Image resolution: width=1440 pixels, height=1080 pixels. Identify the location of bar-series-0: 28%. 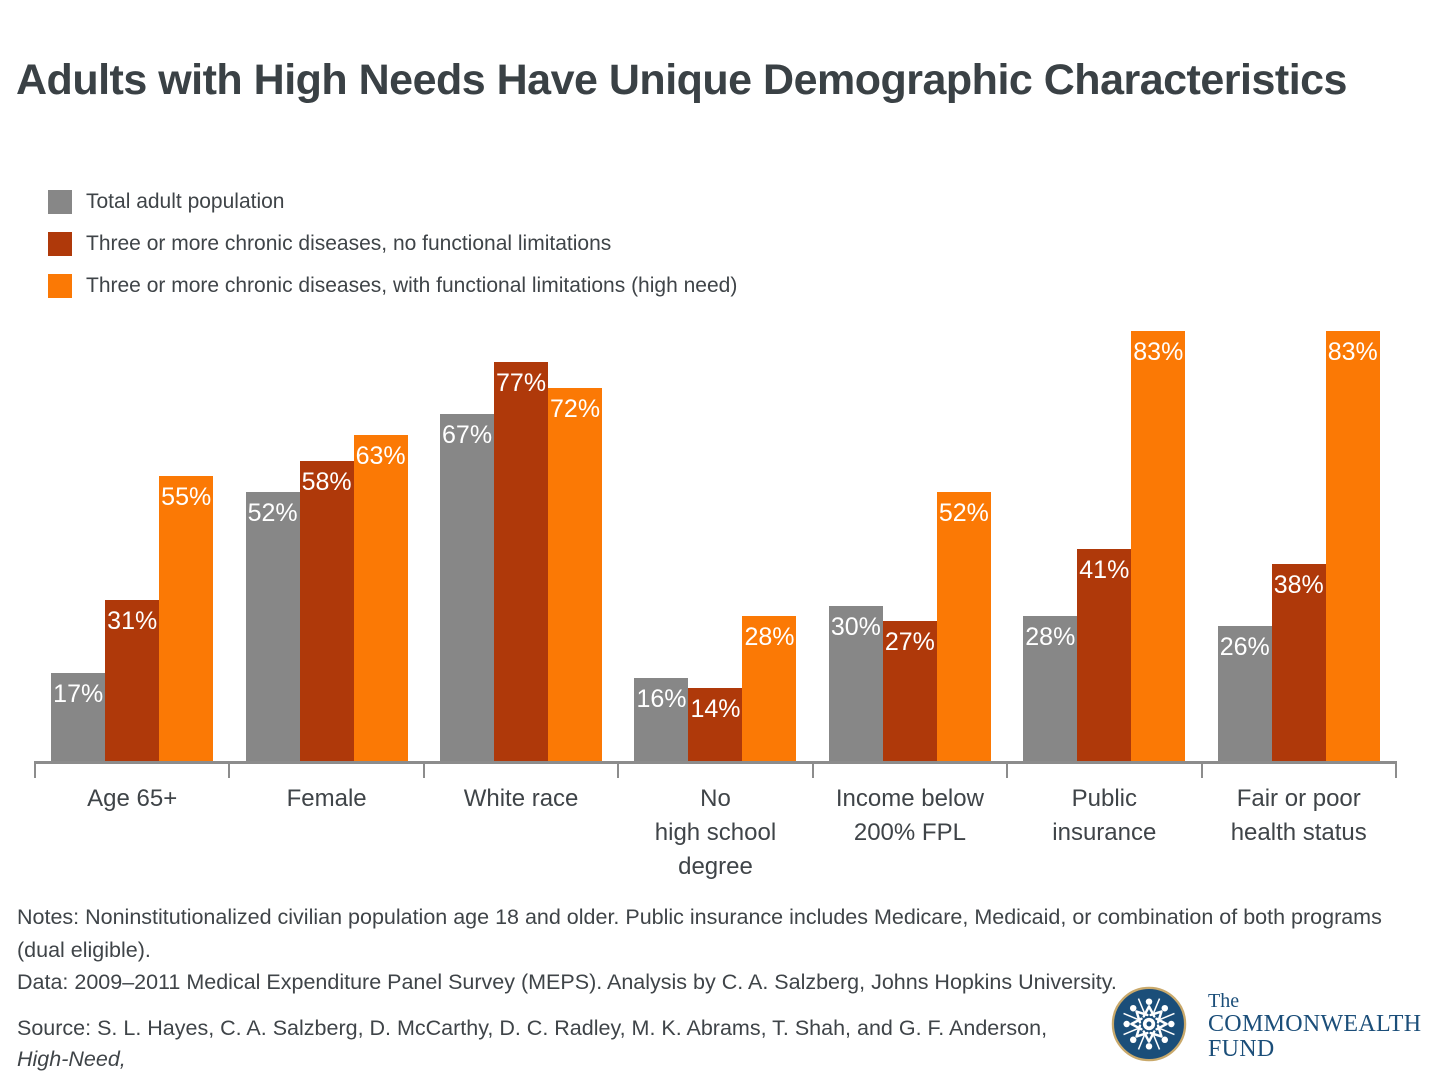
(1050, 688).